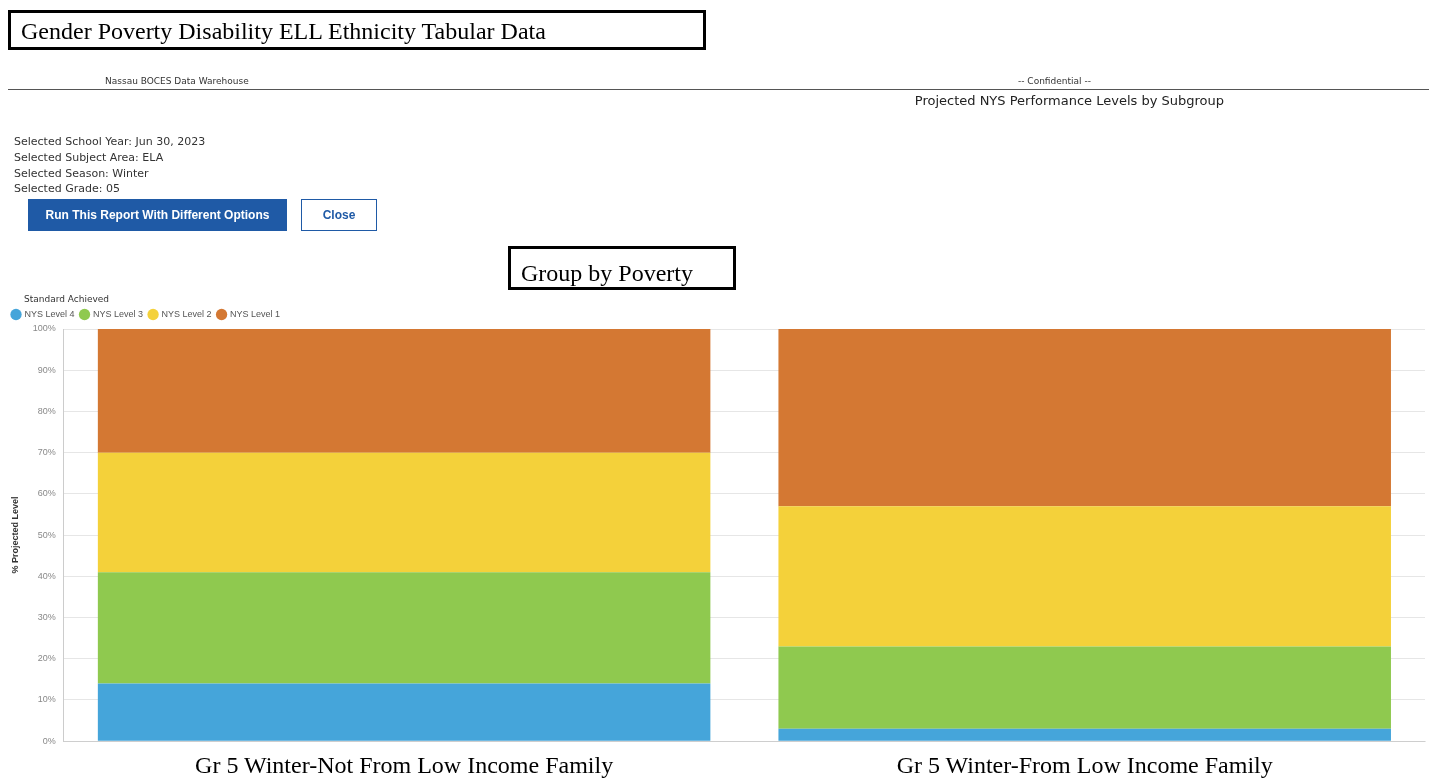  What do you see at coordinates (67, 299) in the screenshot?
I see `legend-title: Standard Achieved` at bounding box center [67, 299].